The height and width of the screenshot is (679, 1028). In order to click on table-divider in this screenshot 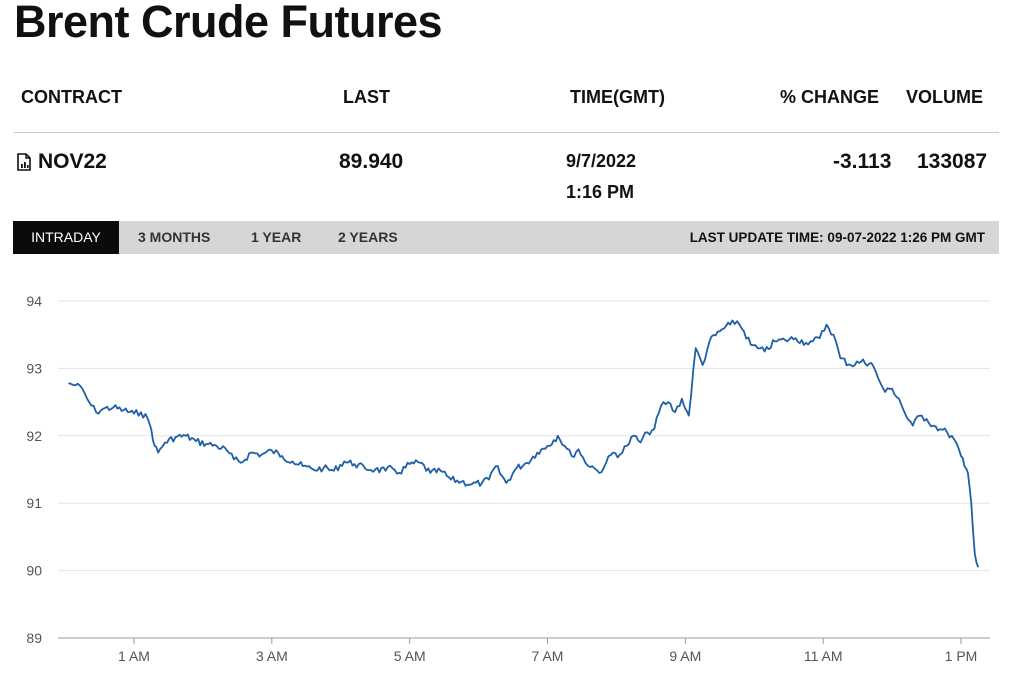, I will do `click(506, 132)`.